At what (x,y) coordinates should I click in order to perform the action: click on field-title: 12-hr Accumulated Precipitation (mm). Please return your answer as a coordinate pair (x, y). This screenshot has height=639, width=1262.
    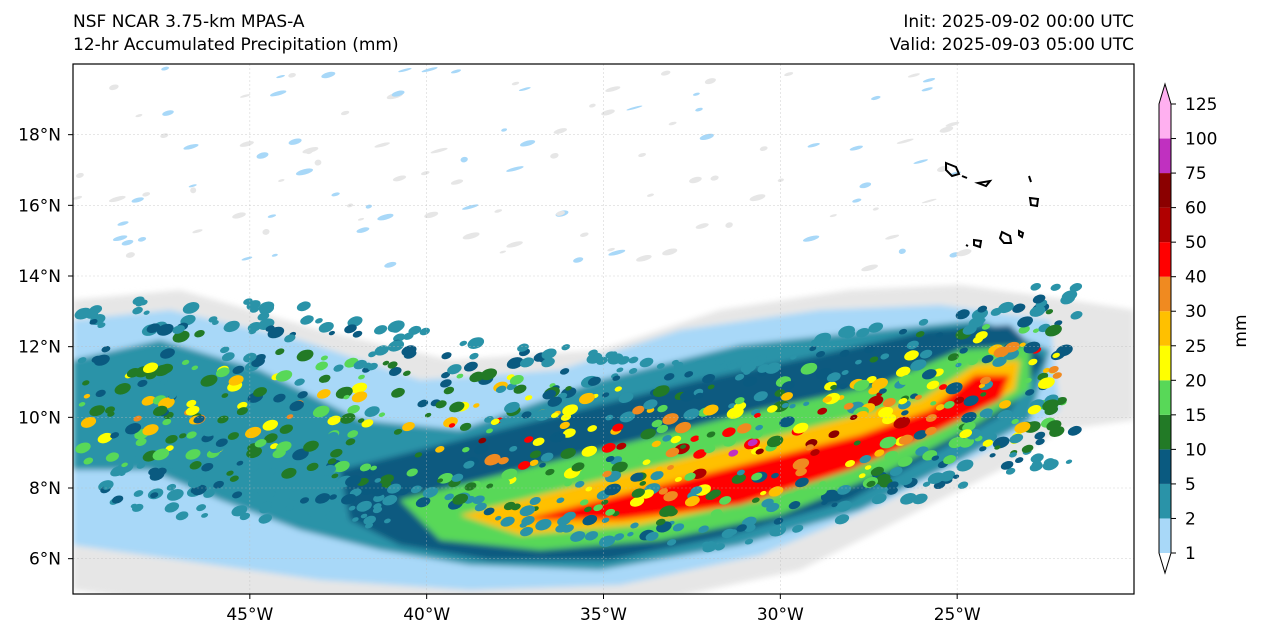
    Looking at the image, I should click on (236, 45).